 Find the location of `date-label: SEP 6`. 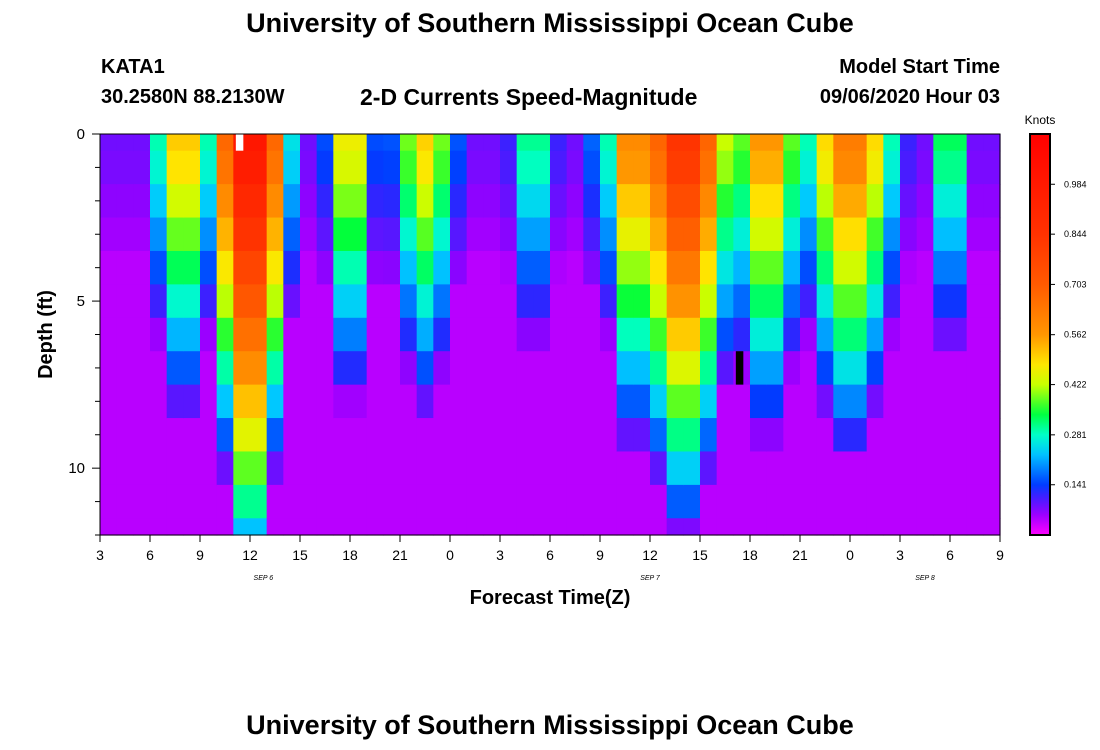

date-label: SEP 6 is located at coordinates (264, 578).